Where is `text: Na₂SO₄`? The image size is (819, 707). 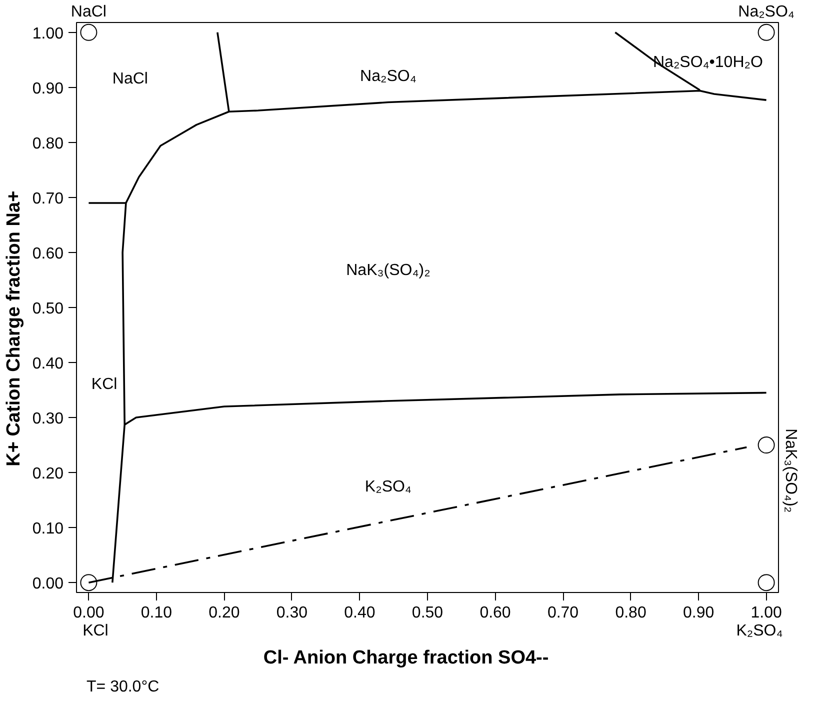
text: Na₂SO₄ is located at coordinates (766, 12).